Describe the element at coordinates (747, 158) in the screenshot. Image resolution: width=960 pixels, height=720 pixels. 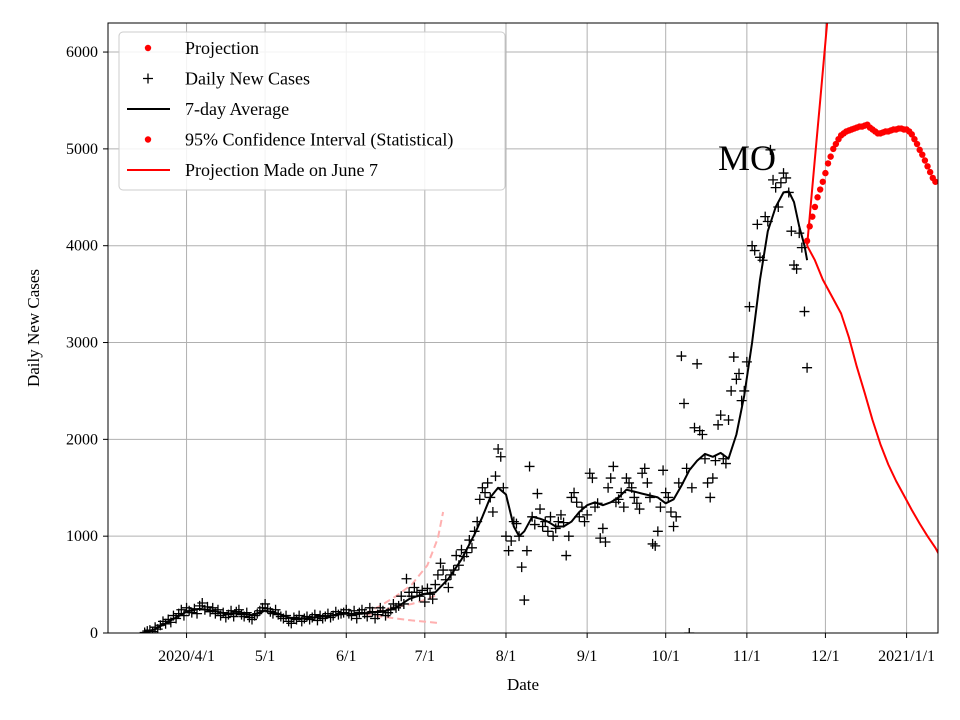
I see `state-annotation: MO` at that location.